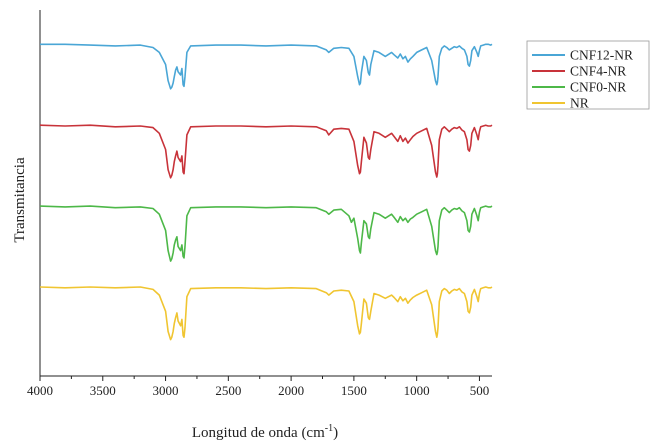 This screenshot has height=448, width=661. I want to click on series-line-cnf0-nr, so click(266, 233).